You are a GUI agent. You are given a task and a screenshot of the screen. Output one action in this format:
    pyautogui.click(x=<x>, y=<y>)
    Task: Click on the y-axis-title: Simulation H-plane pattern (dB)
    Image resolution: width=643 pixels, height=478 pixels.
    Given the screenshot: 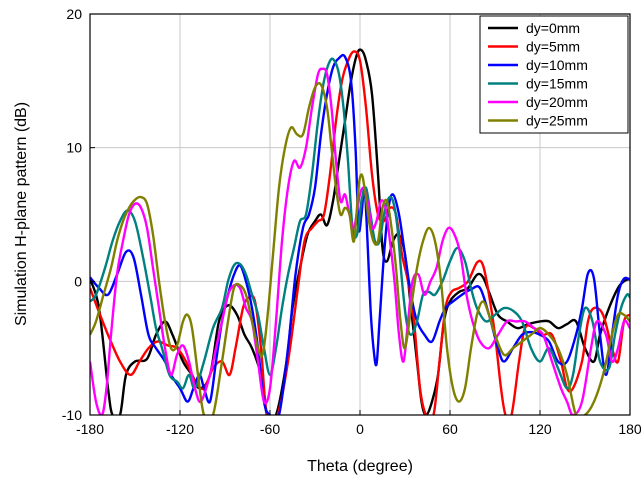 What is the action you would take?
    pyautogui.click(x=21, y=214)
    